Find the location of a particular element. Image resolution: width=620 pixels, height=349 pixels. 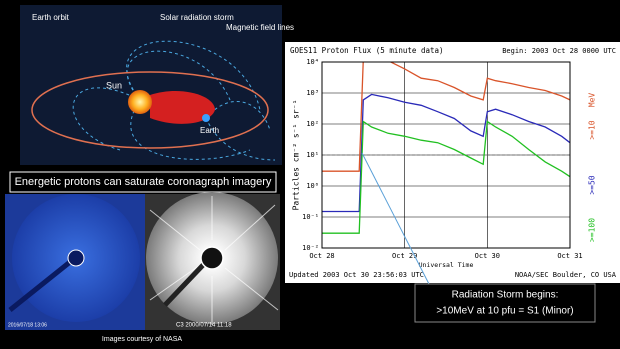

earth-orbit is located at coordinates (150, 110).